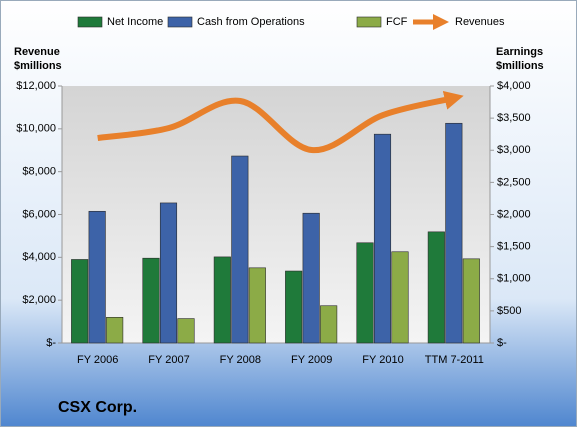 This screenshot has height=427, width=577. Describe the element at coordinates (454, 360) in the screenshot. I see `x-tick-label: TTM 7-2011` at that location.